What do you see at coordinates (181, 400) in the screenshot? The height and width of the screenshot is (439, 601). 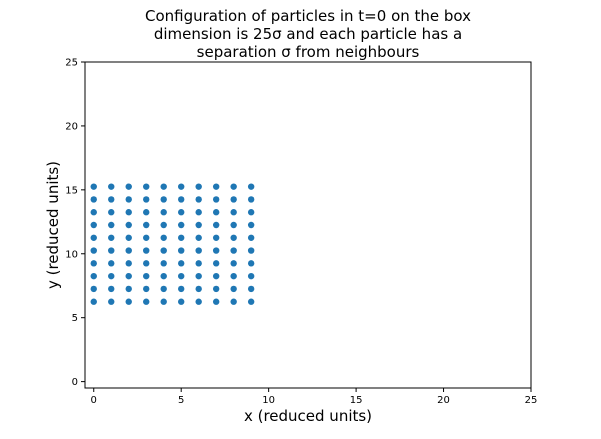 I see `x-tick-label: 5` at bounding box center [181, 400].